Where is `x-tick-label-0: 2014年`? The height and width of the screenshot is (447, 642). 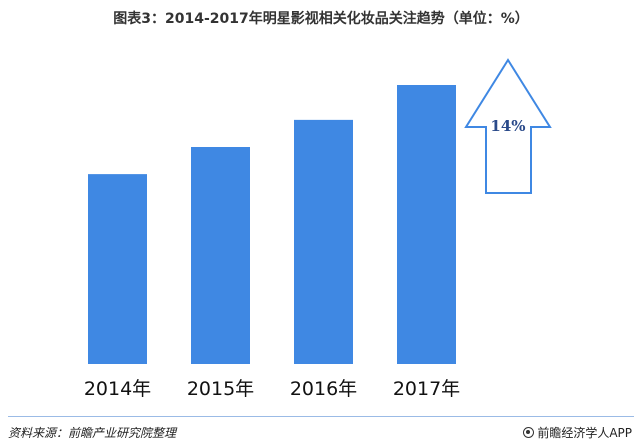
x-tick-label-0: 2014年 is located at coordinates (117, 389).